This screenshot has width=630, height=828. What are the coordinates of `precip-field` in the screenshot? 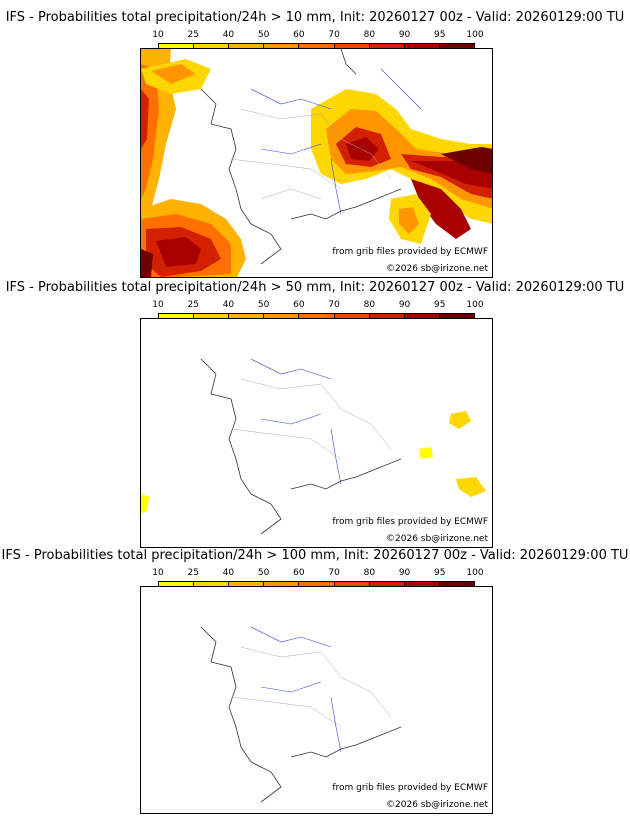 It's located at (313, 462).